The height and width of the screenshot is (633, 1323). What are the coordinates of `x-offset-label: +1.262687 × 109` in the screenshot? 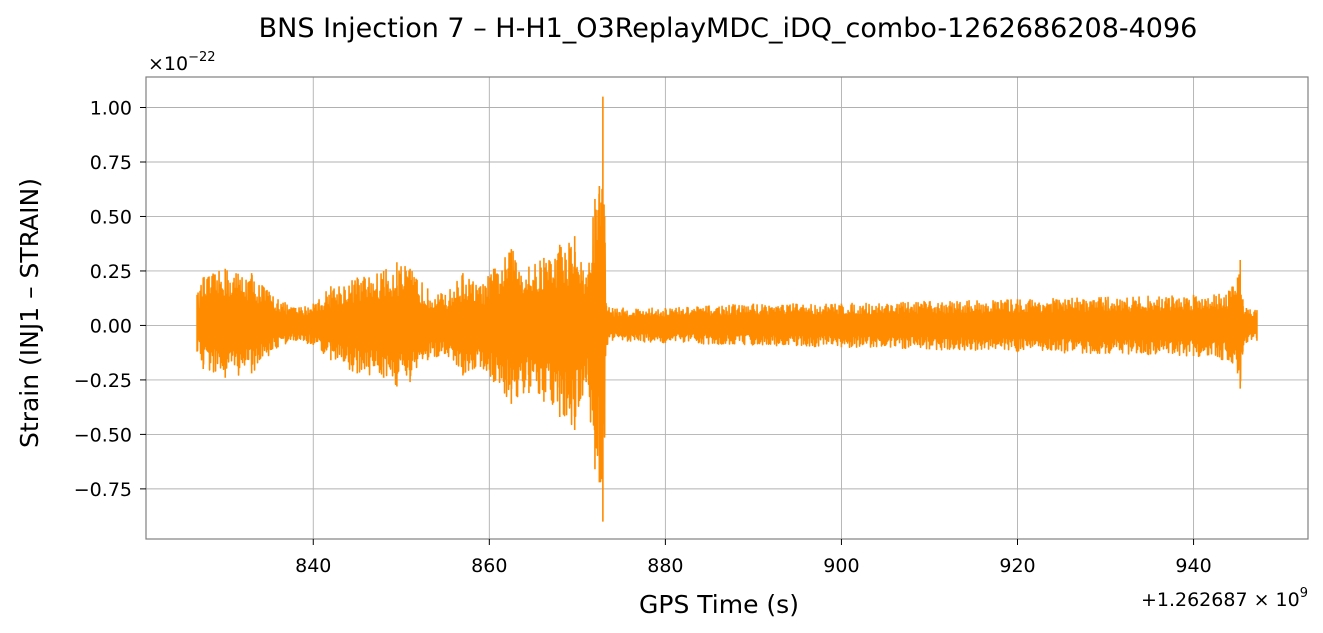 It's located at (1224, 598).